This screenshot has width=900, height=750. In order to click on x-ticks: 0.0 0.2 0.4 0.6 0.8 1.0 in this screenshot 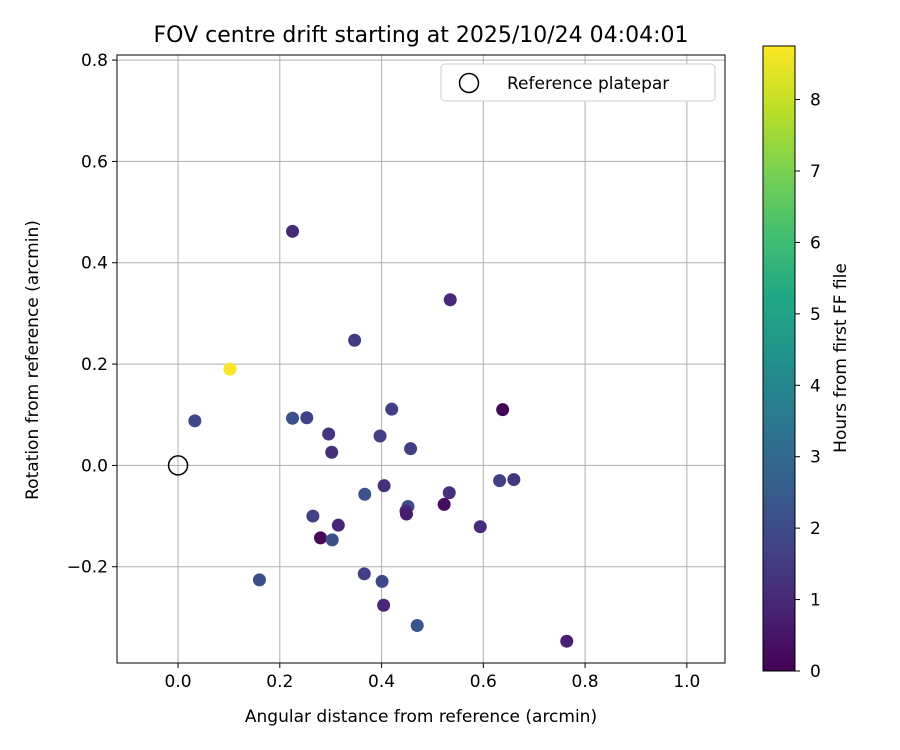, I will do `click(432, 677)`.